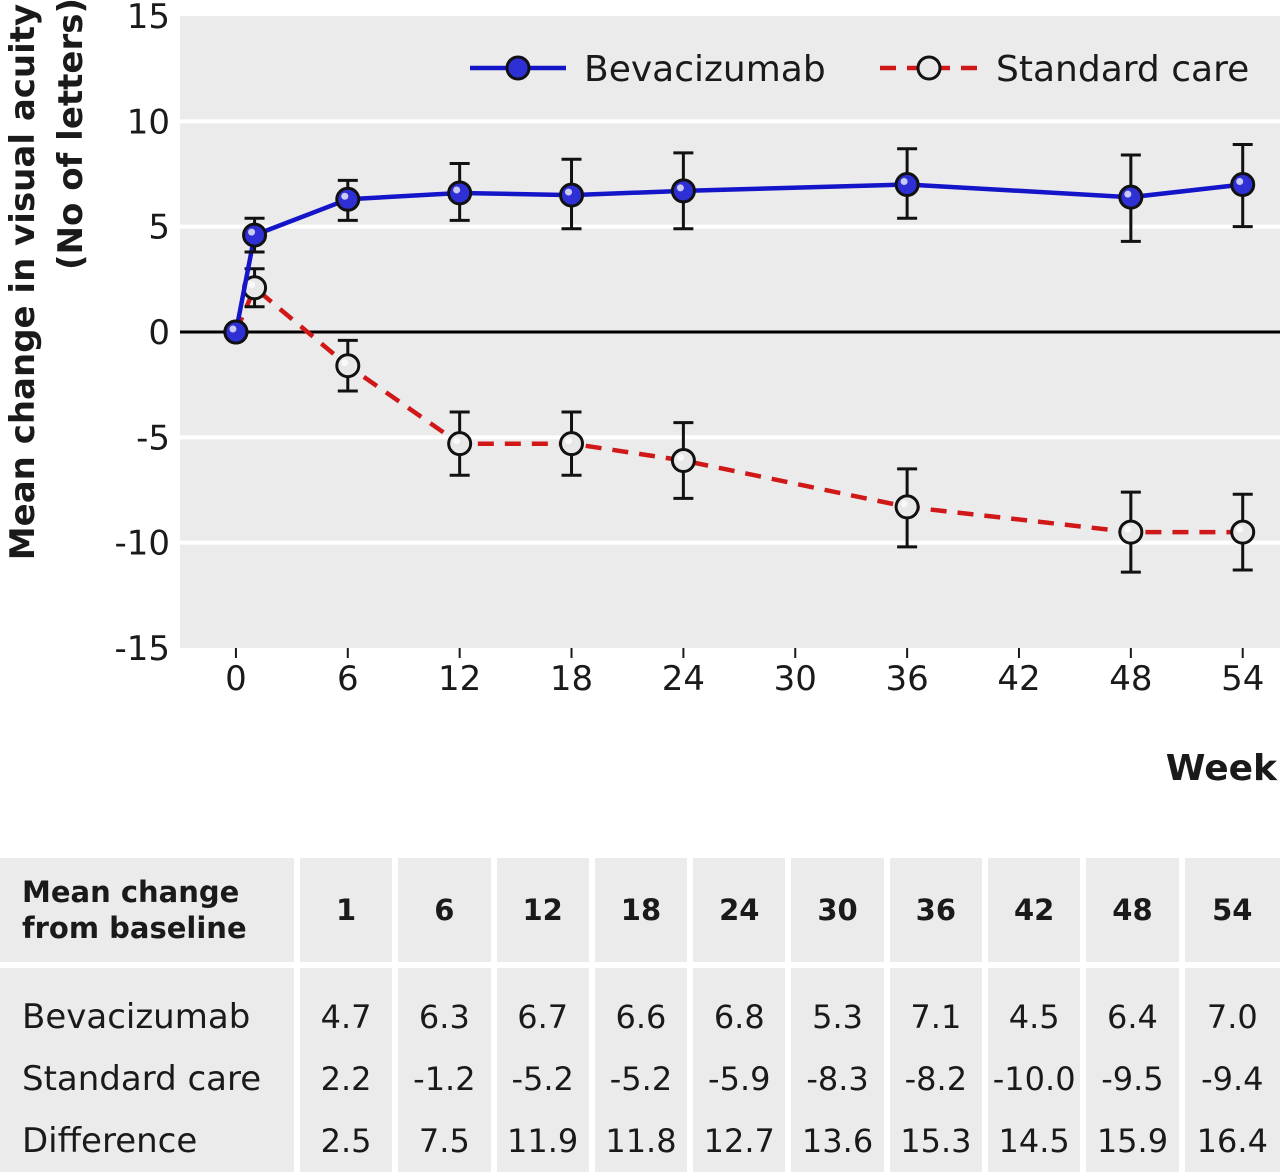 Image resolution: width=1280 pixels, height=1176 pixels. I want to click on column-header: 18, so click(642, 913).